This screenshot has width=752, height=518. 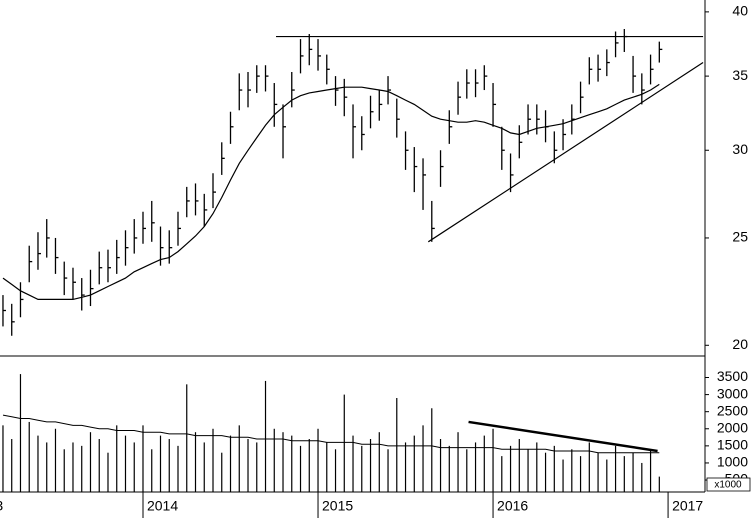 I want to click on moving-average, so click(x=331, y=434).